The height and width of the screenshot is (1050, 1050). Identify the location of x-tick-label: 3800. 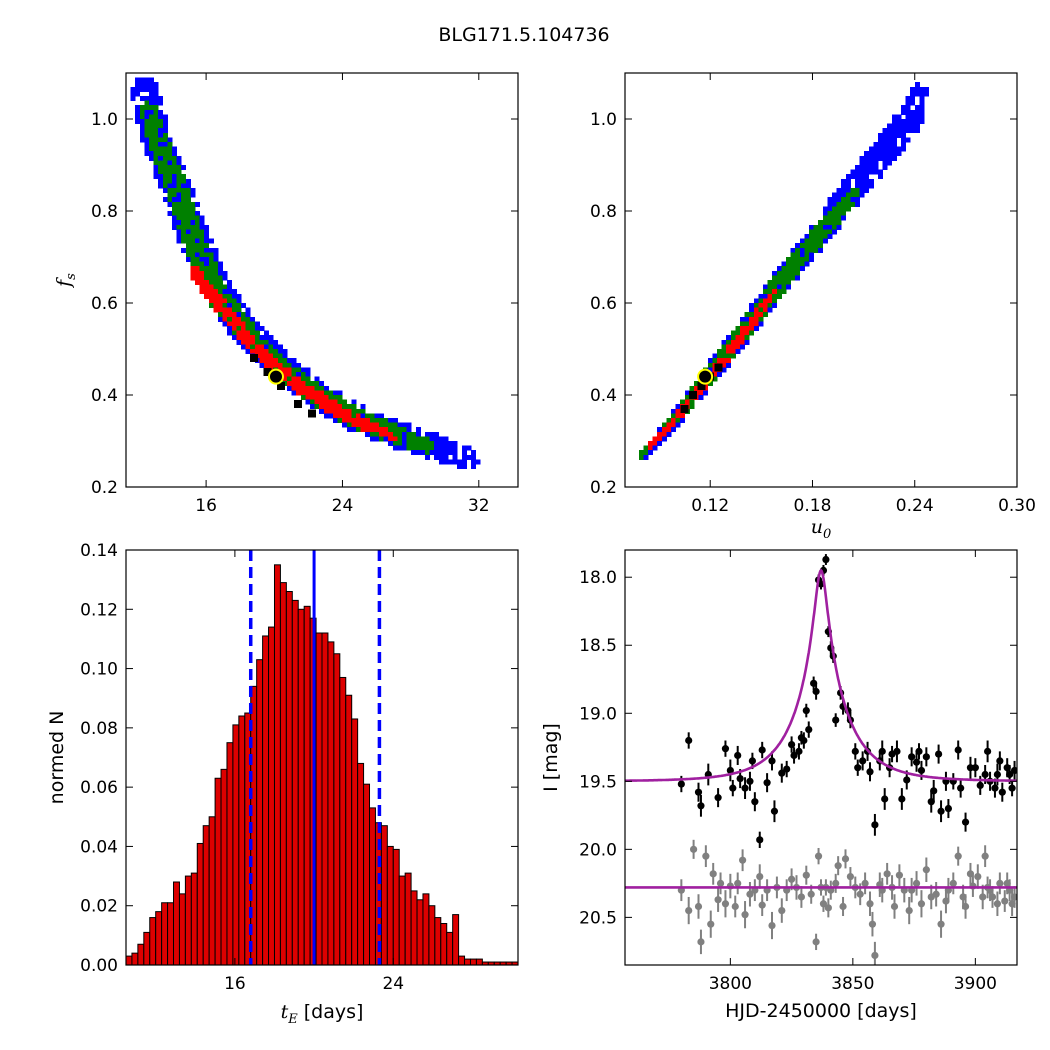
(730, 984).